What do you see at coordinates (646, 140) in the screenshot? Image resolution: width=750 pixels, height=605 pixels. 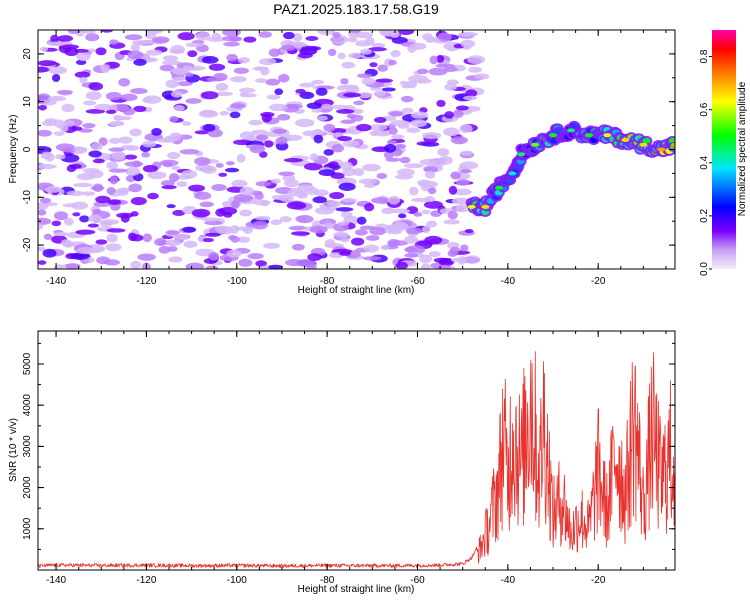 I see `signal-core` at bounding box center [646, 140].